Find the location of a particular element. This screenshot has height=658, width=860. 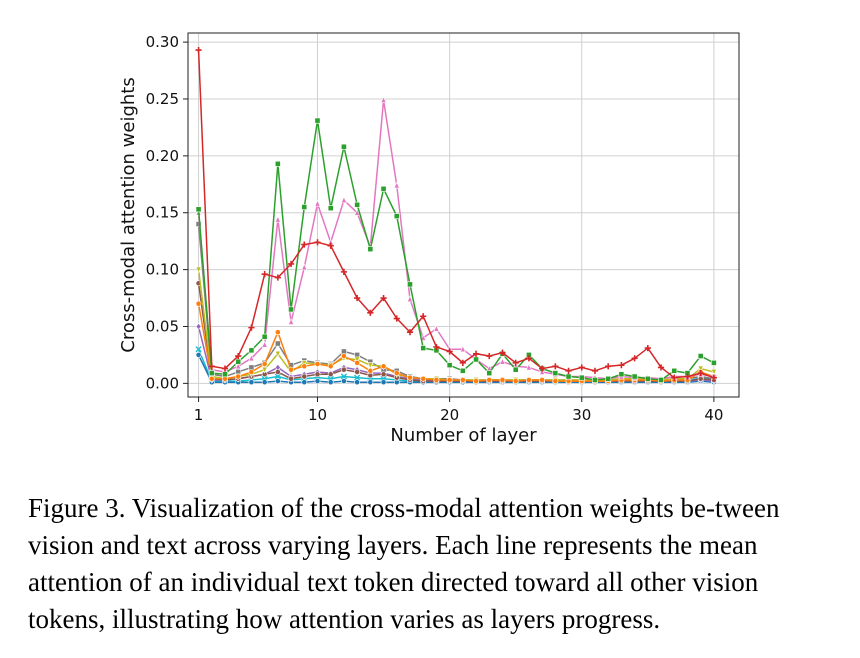

y-tick-label: 0.05 is located at coordinates (162, 326).